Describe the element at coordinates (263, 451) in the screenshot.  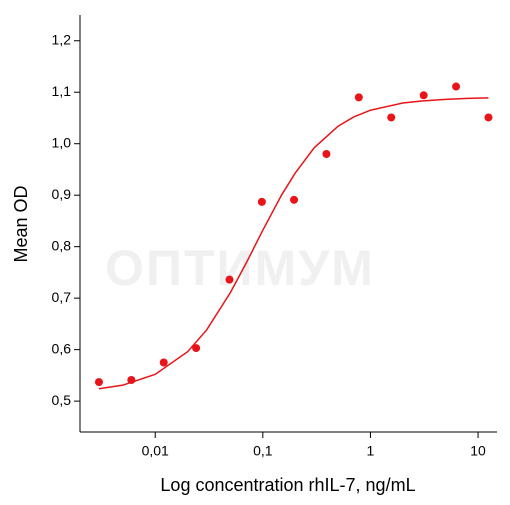
I see `x-tick-label: 0,1` at that location.